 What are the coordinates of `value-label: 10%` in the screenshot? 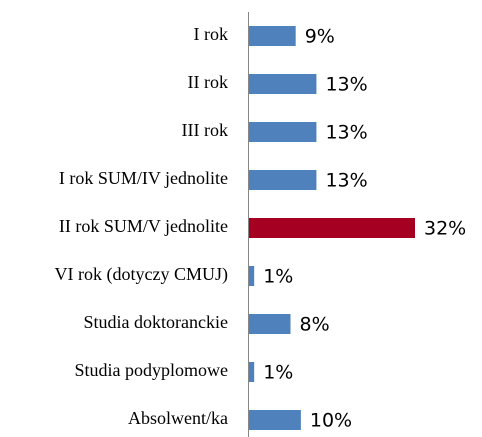 It's located at (331, 421).